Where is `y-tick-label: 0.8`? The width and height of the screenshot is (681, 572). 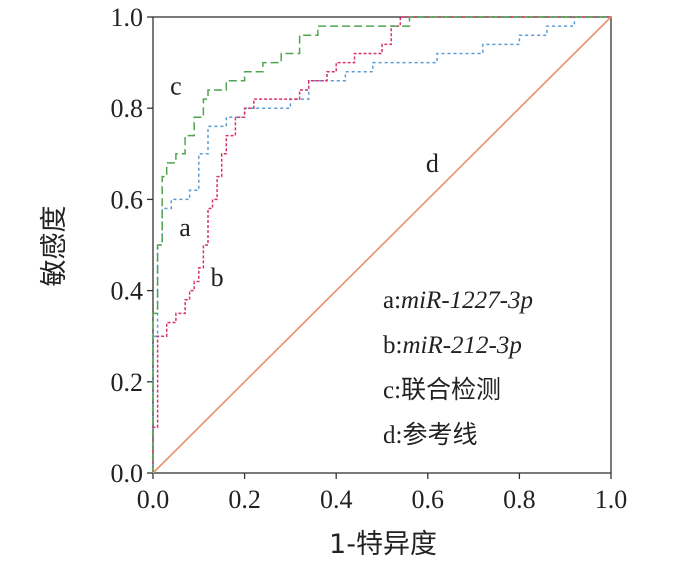 y-tick-label: 0.8 is located at coordinates (127, 108).